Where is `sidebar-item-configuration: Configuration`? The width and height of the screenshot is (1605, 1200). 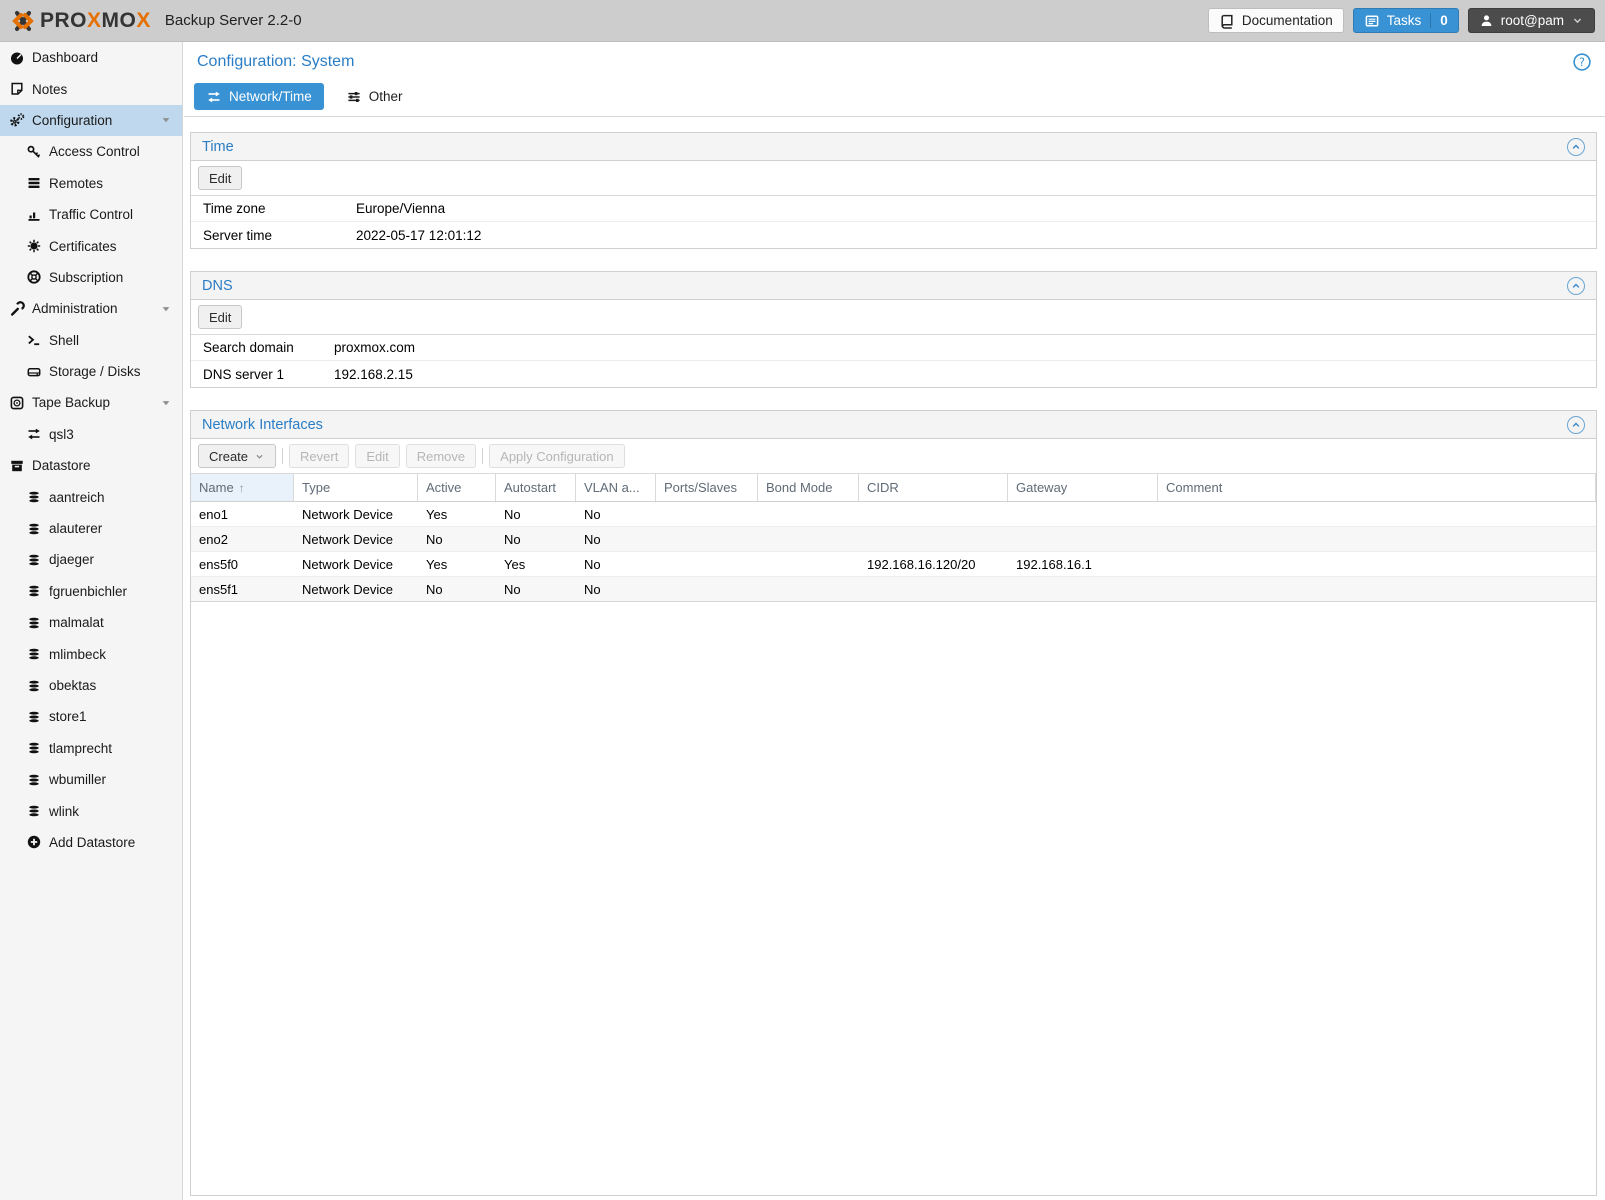 sidebar-item-configuration: Configuration is located at coordinates (91, 120).